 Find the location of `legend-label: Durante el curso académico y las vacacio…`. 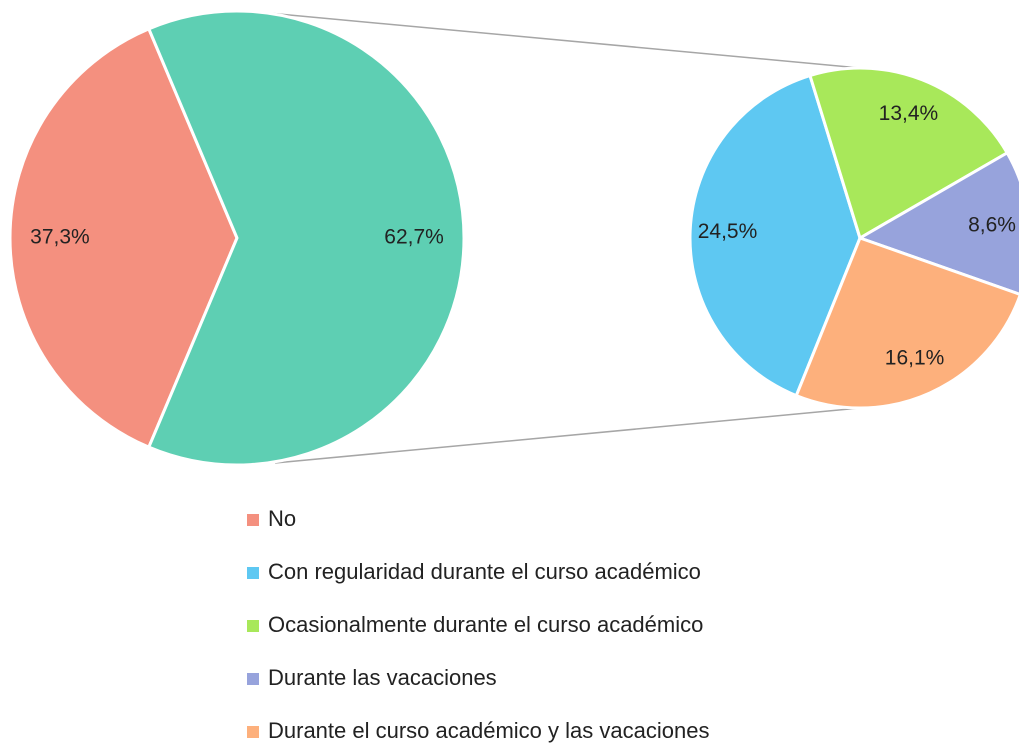

legend-label: Durante el curso académico y las vacacio… is located at coordinates (488, 730).